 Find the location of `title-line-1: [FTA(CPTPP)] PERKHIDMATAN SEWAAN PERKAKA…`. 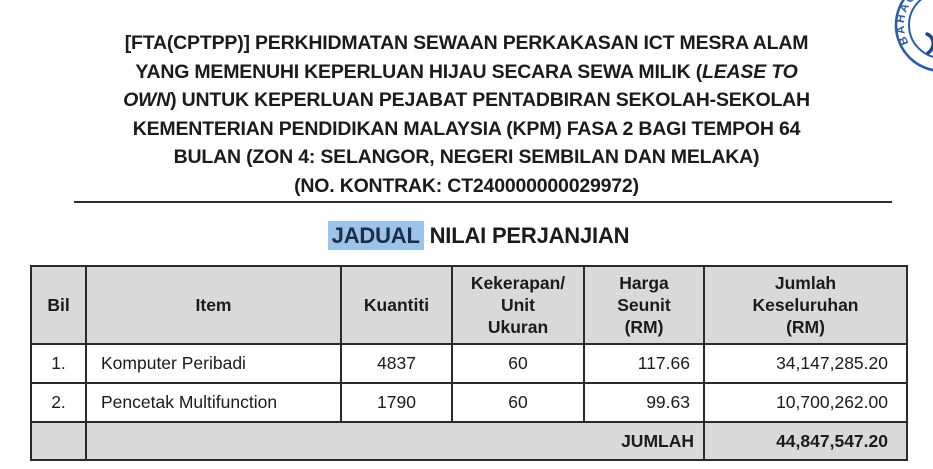

title-line-1: [FTA(CPTPP)] PERKHIDMATAN SEWAAN PERKAKA… is located at coordinates (466, 43).